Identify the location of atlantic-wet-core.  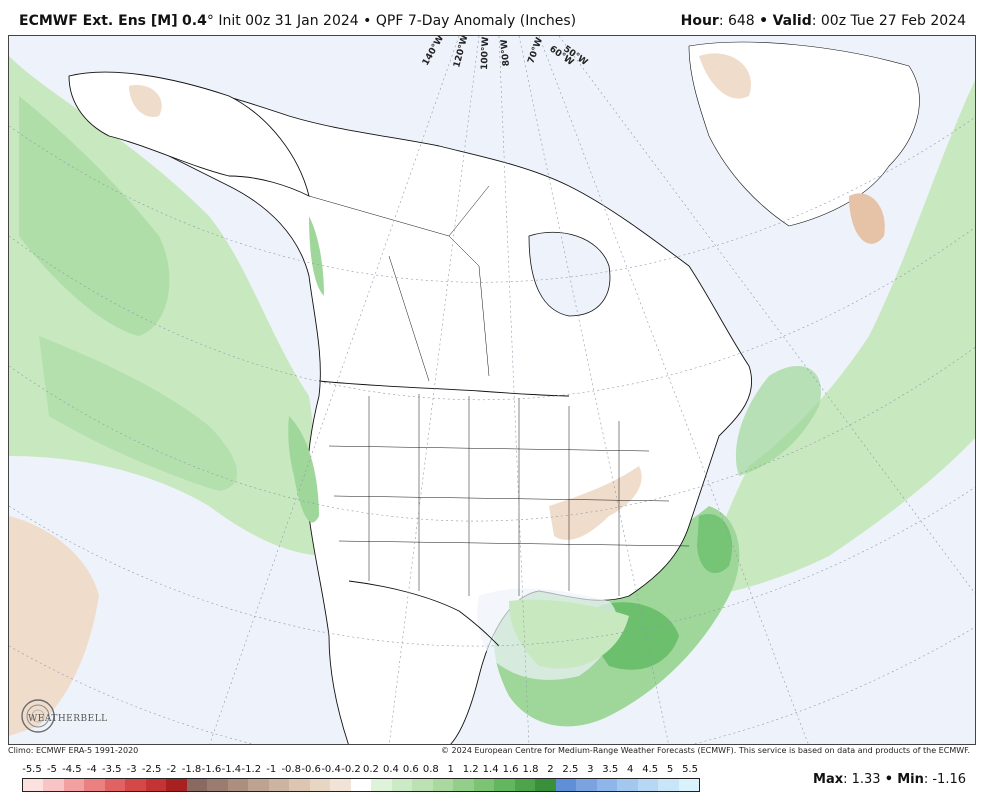
(778, 421).